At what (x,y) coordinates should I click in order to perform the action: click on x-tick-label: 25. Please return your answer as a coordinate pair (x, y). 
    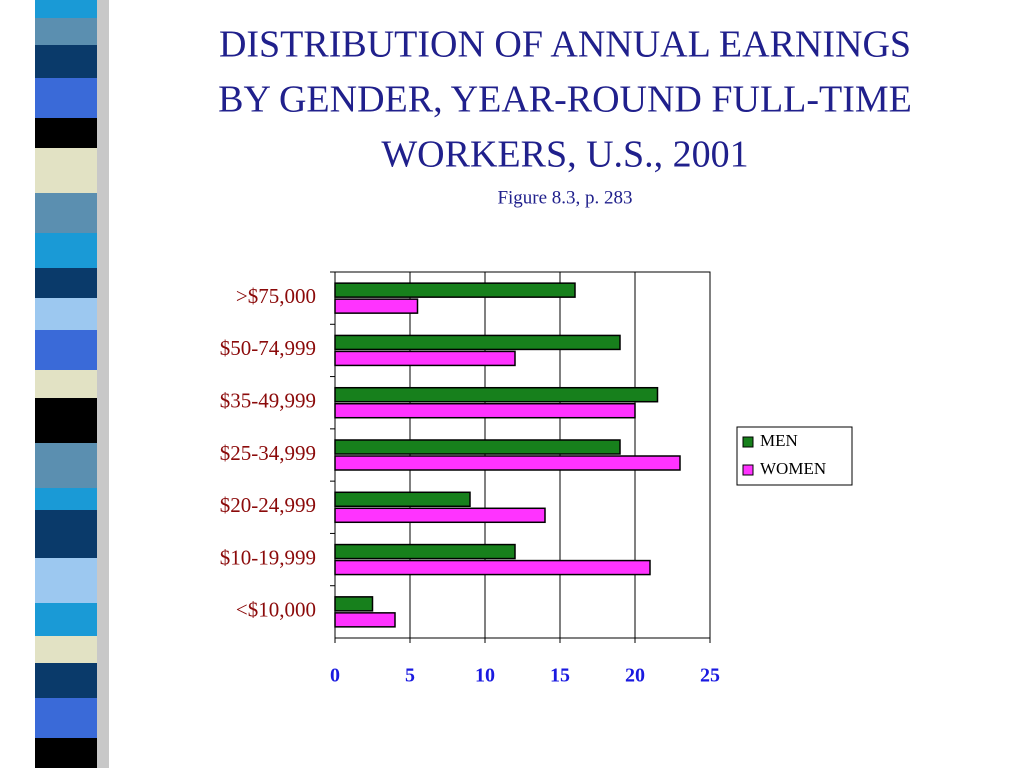
    Looking at the image, I should click on (710, 676).